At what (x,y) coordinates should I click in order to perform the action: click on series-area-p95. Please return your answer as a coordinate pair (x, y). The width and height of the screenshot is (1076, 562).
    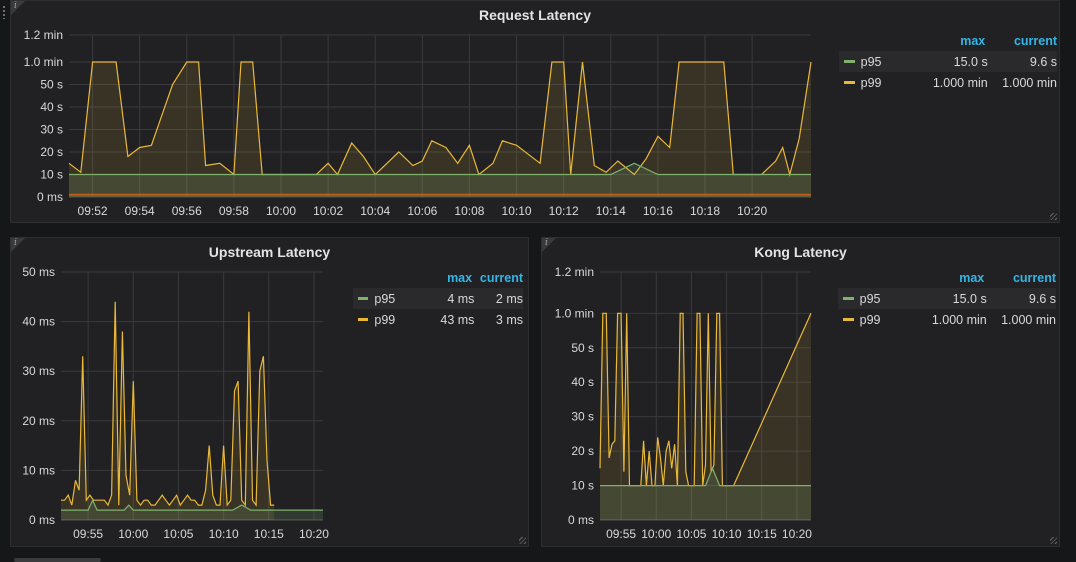
    Looking at the image, I should click on (440, 180).